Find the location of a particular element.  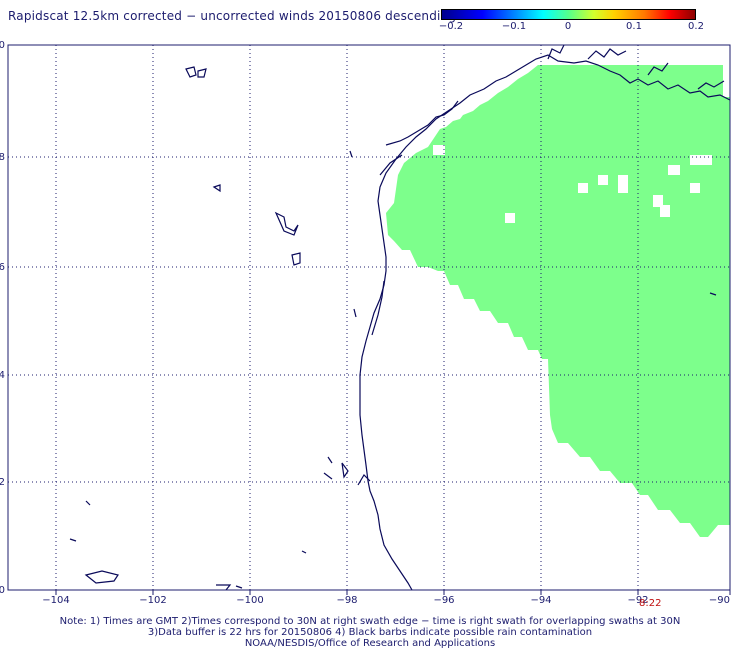

lat-label: 28 is located at coordinates (2, 157).